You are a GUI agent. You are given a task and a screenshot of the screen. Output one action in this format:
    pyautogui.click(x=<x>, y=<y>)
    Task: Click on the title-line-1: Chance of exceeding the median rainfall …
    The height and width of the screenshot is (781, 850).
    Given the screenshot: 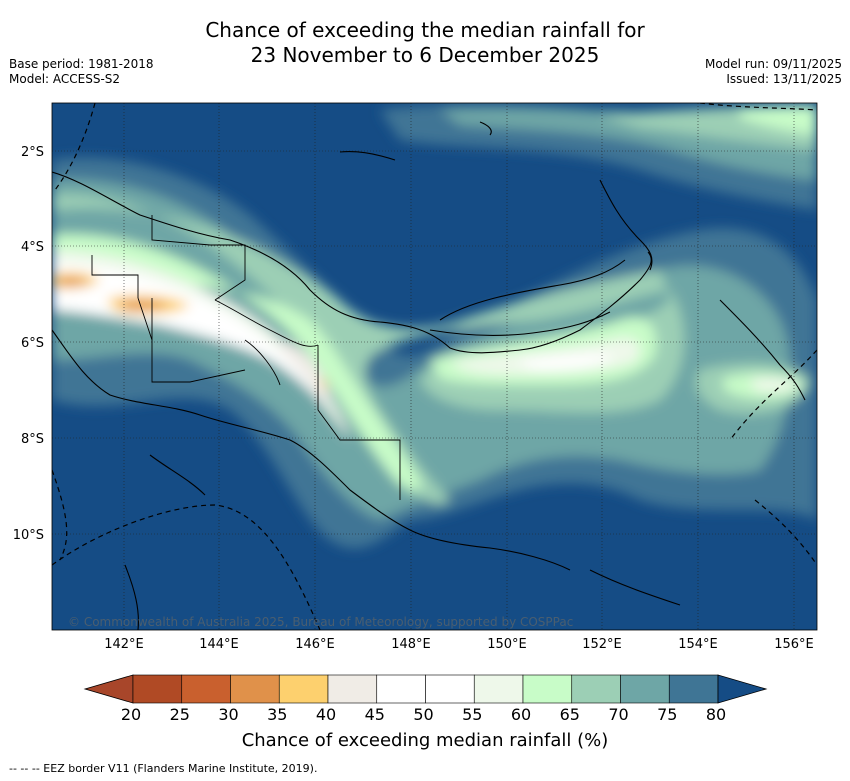 What is the action you would take?
    pyautogui.click(x=425, y=30)
    